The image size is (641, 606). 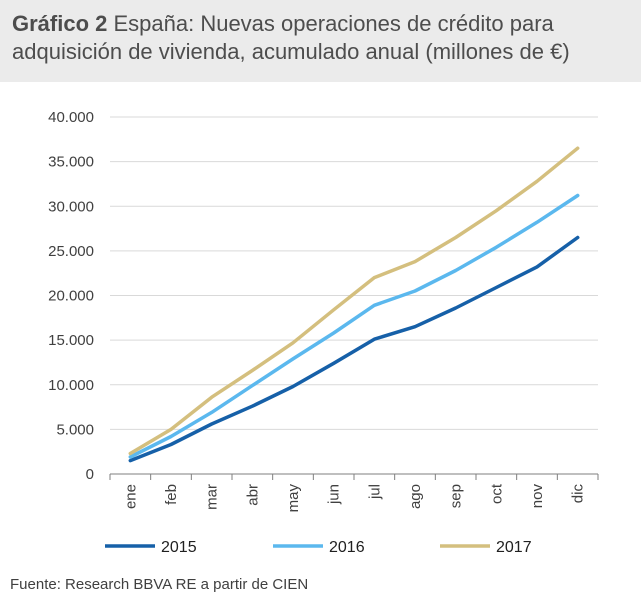 I want to click on y-tick-label: 5.000, so click(x=75, y=429).